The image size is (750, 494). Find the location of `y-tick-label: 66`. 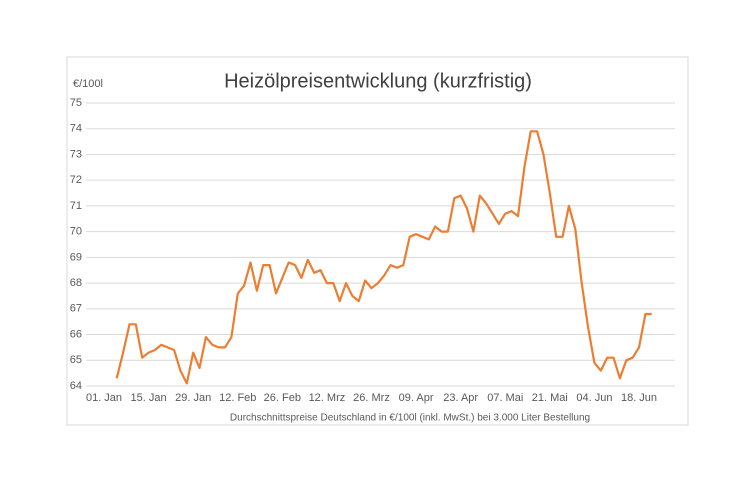

y-tick-label: 66 is located at coordinates (76, 334).